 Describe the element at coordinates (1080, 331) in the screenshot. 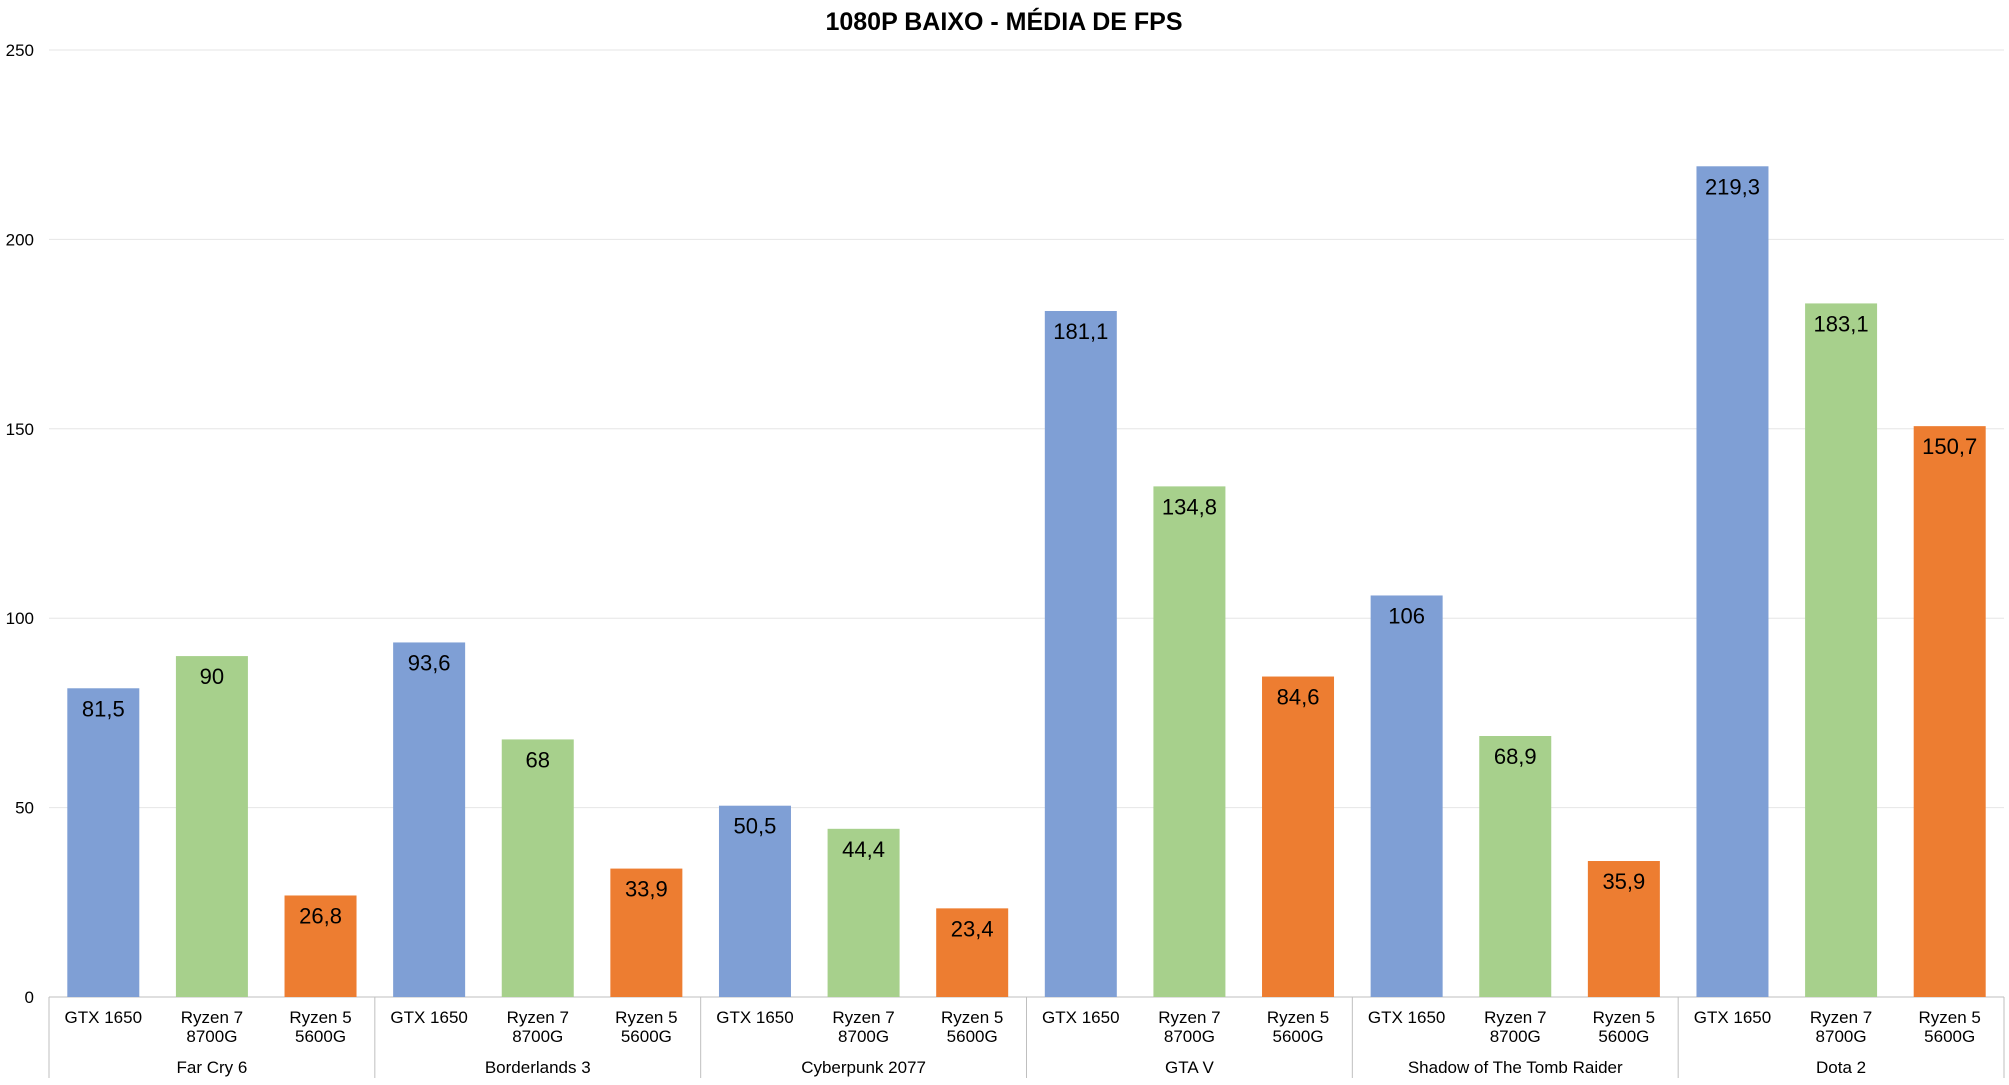

I see `data-label: 181,1` at that location.